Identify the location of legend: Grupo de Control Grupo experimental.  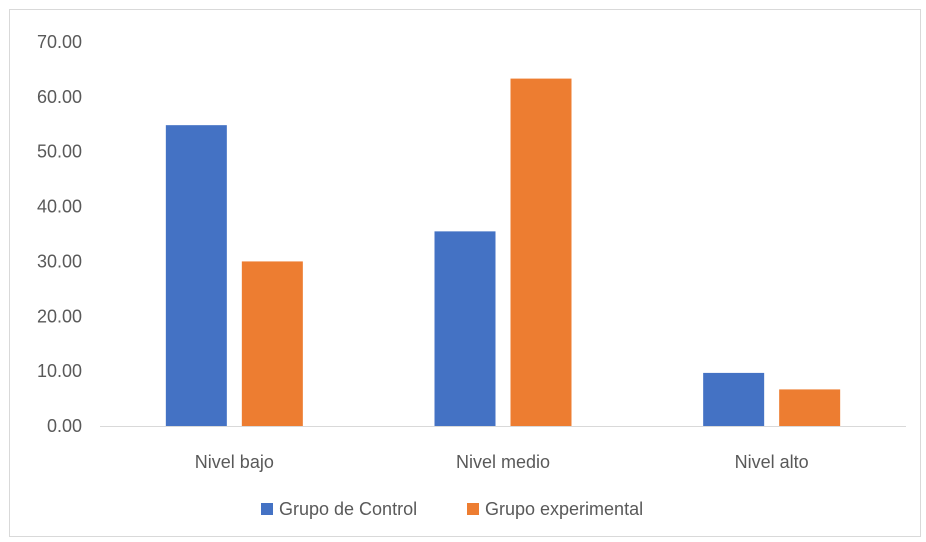
(452, 509).